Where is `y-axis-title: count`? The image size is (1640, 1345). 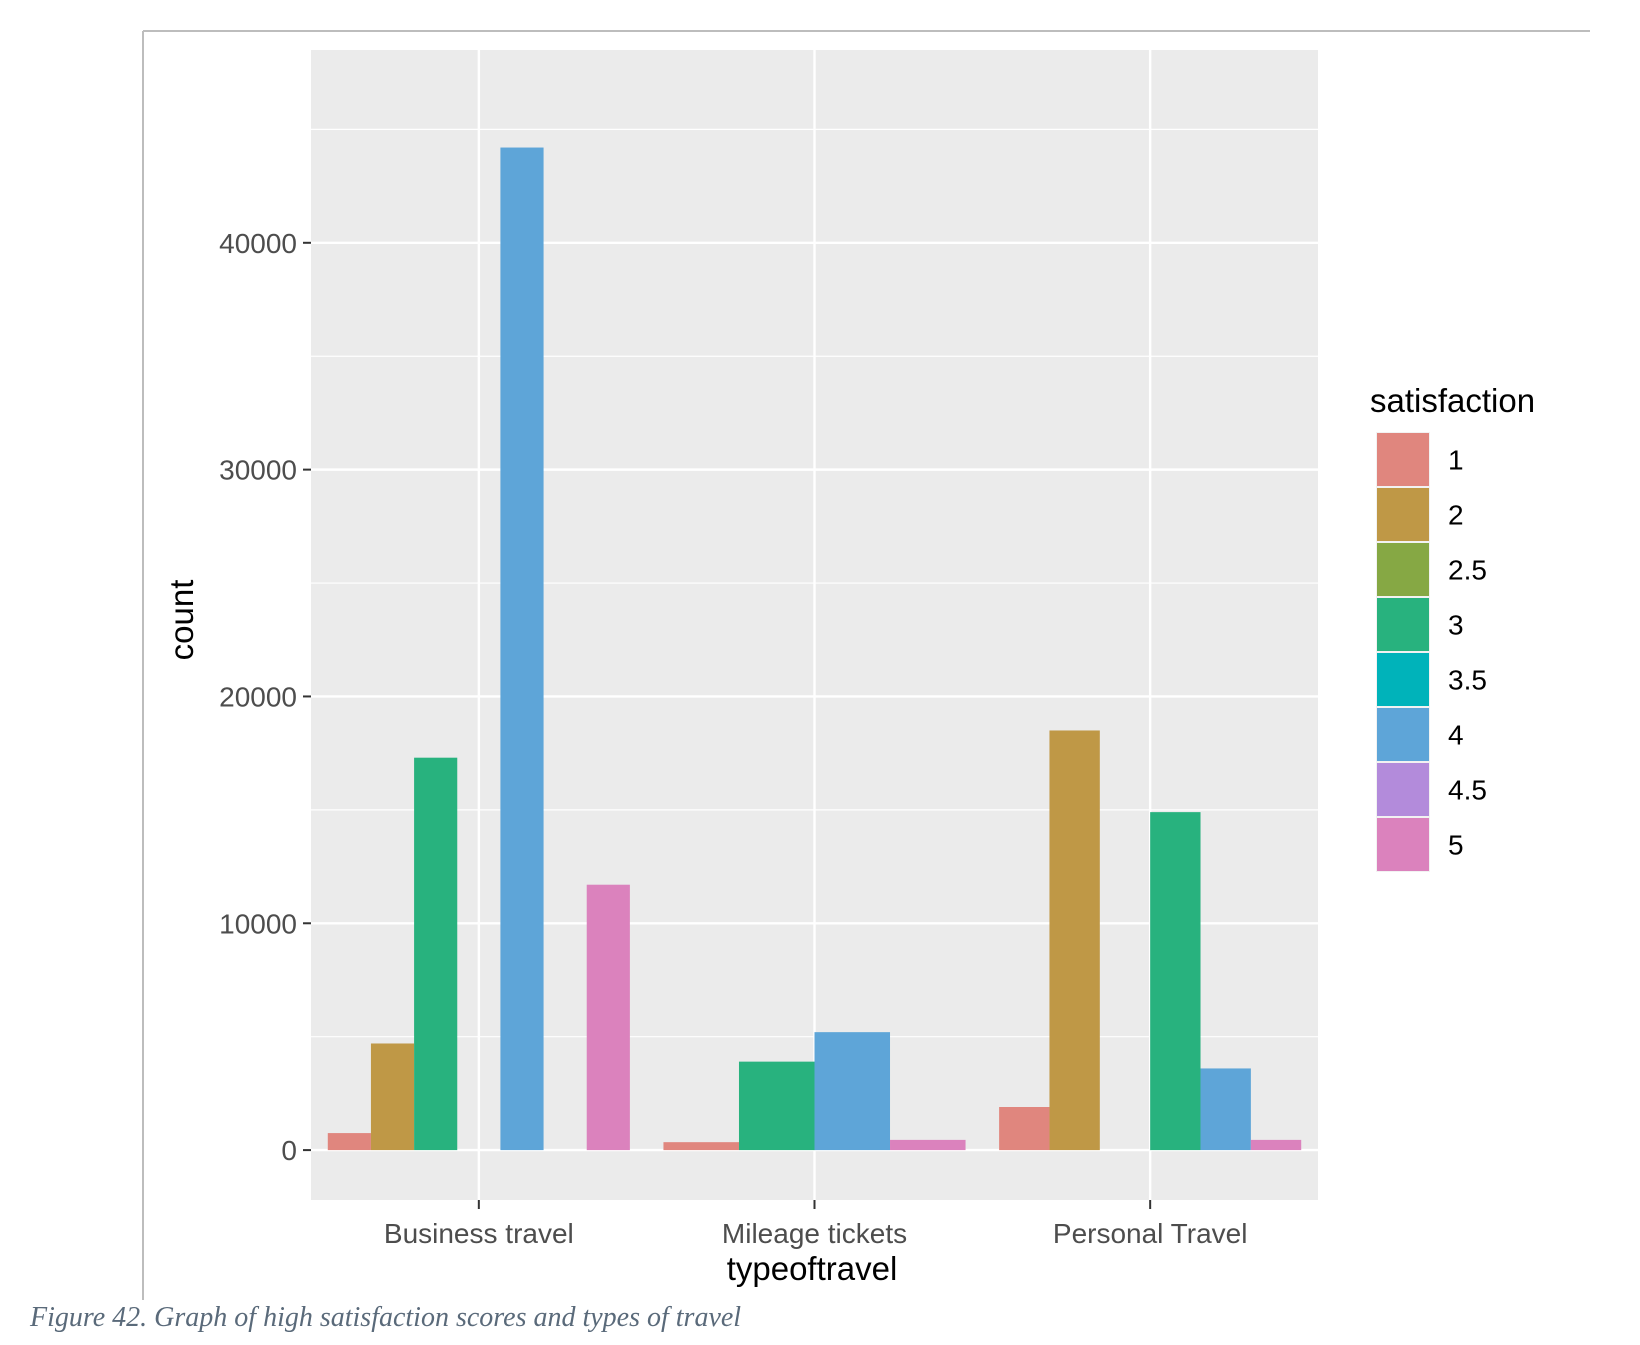 y-axis-title: count is located at coordinates (181, 620).